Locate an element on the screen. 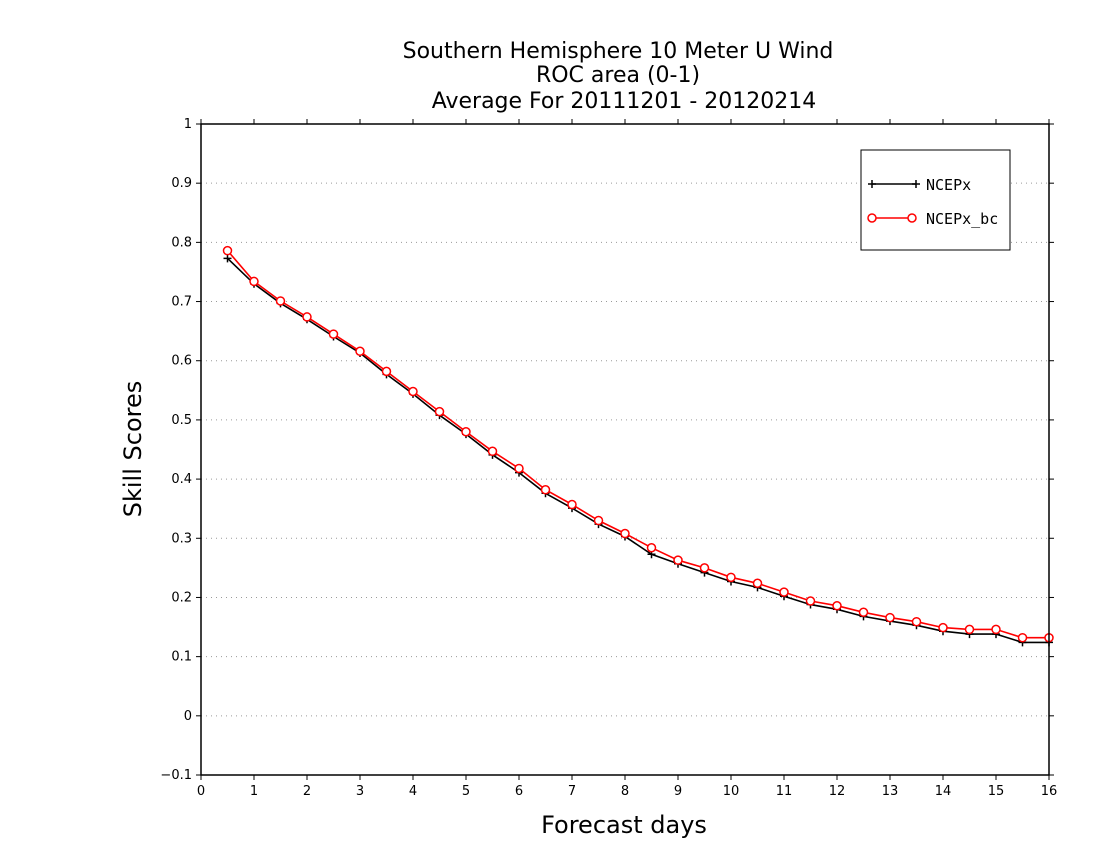  x-tick-label: 0 is located at coordinates (201, 791).